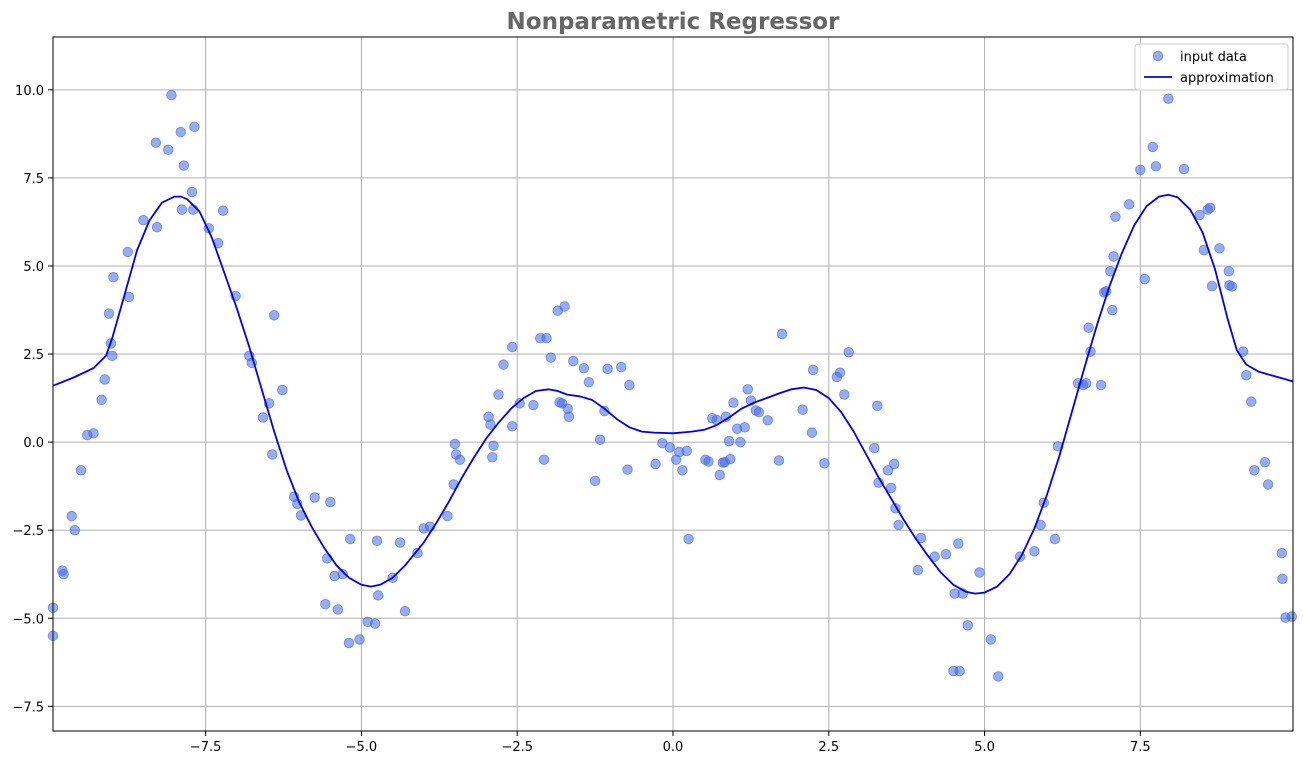 This screenshot has width=1303, height=764. What do you see at coordinates (206, 747) in the screenshot?
I see `x-tick-label: −7.5` at bounding box center [206, 747].